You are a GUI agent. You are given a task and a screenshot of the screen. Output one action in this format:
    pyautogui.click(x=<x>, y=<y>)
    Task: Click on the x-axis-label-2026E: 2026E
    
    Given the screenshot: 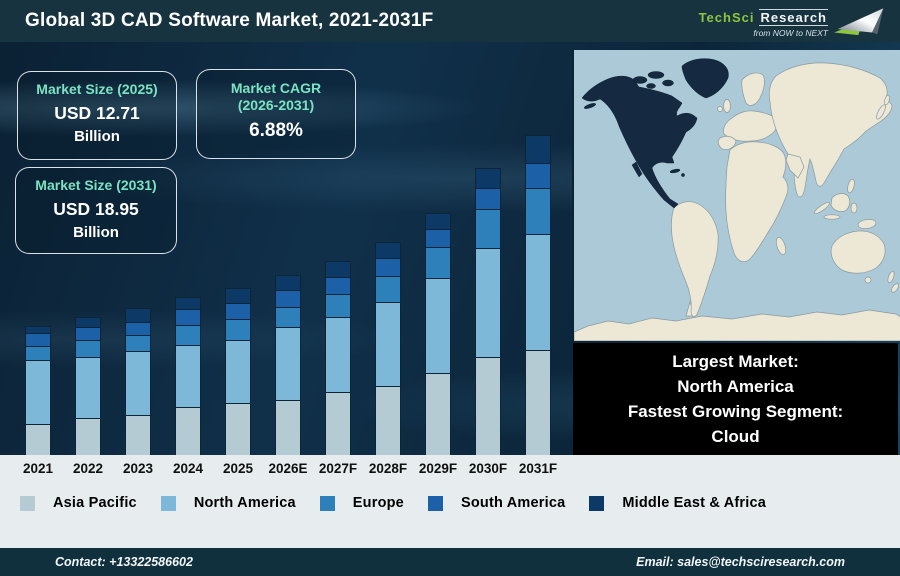 What is the action you would take?
    pyautogui.click(x=288, y=468)
    